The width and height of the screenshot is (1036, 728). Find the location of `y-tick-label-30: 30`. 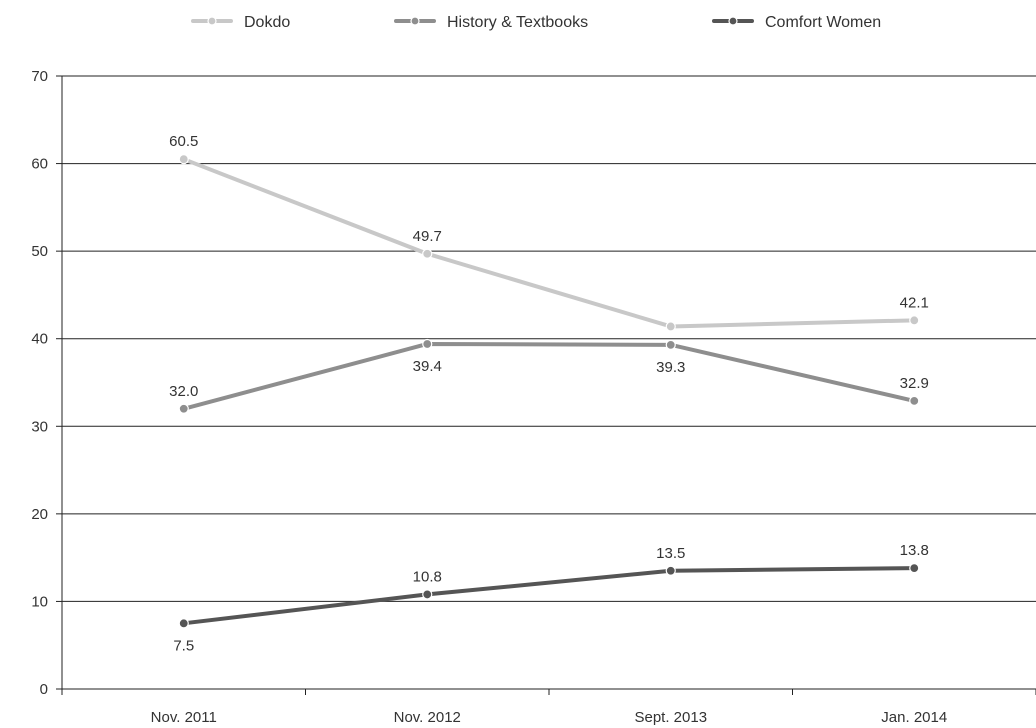

y-tick-label-30: 30 is located at coordinates (39, 426).